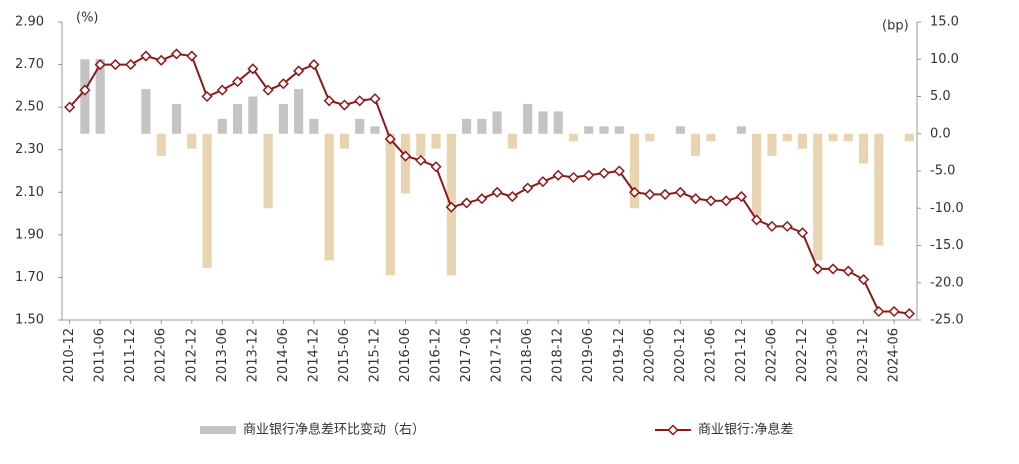 Image resolution: width=1019 pixels, height=464 pixels. I want to click on y-tick-label: 2.30, so click(29, 149).